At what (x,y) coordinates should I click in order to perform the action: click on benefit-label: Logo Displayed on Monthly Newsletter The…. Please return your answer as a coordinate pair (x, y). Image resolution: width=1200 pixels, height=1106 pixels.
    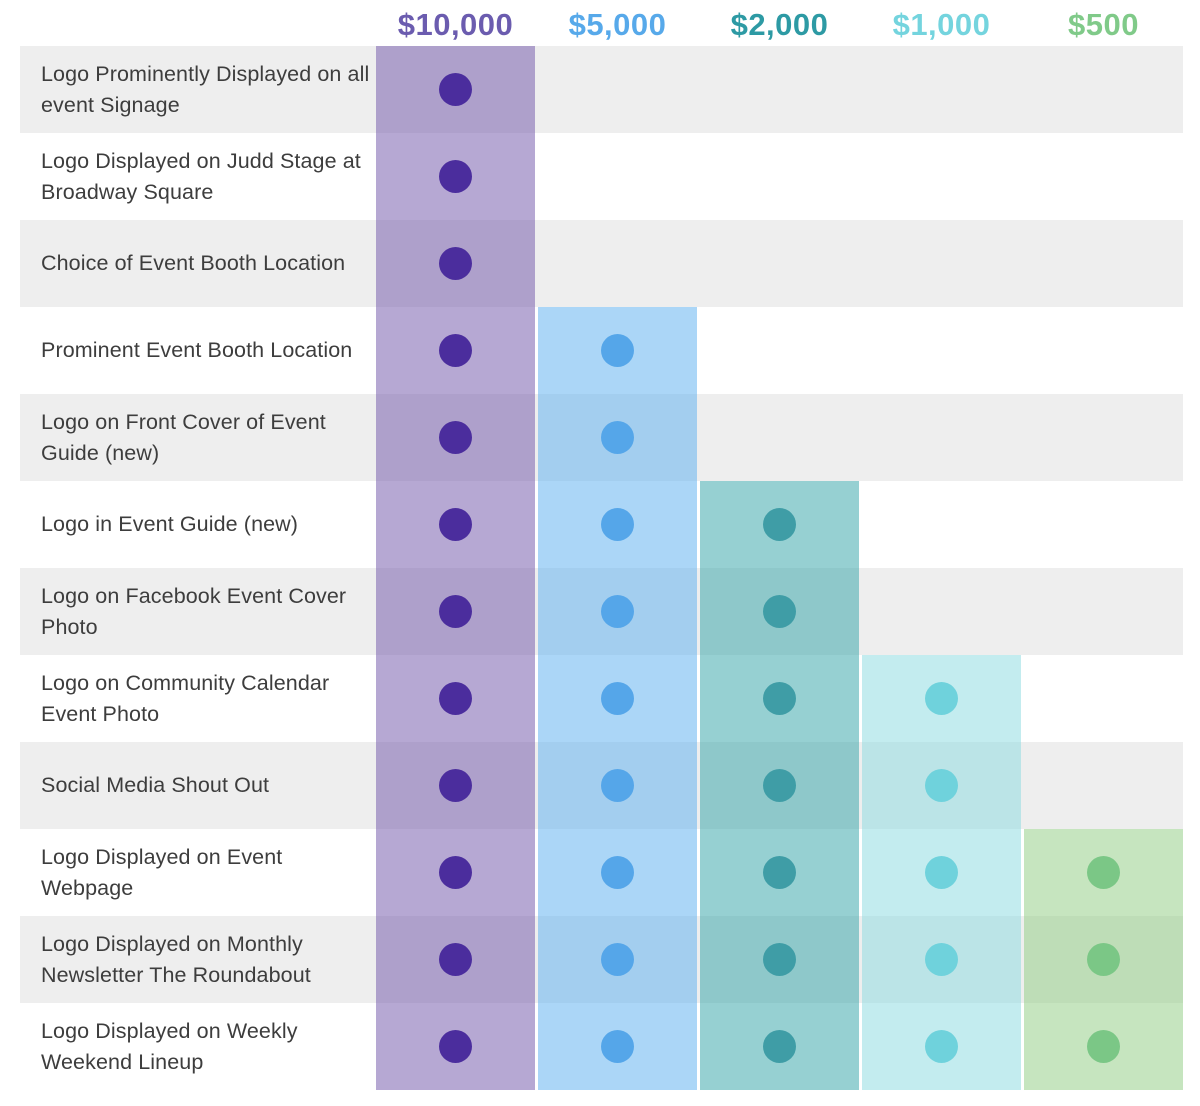
    Looking at the image, I should click on (176, 959).